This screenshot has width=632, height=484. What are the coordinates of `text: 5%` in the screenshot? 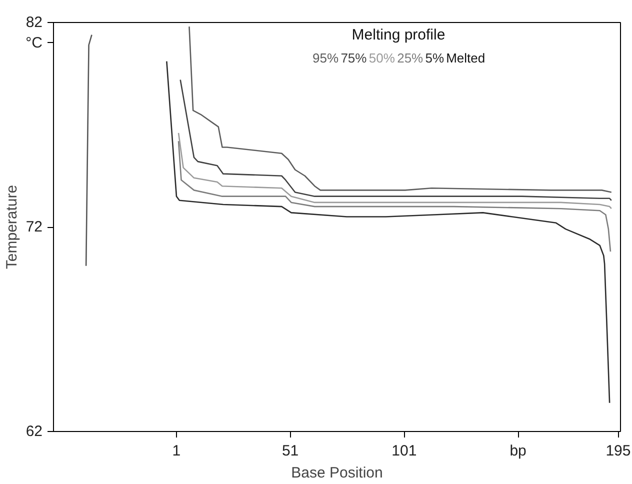 It's located at (435, 58).